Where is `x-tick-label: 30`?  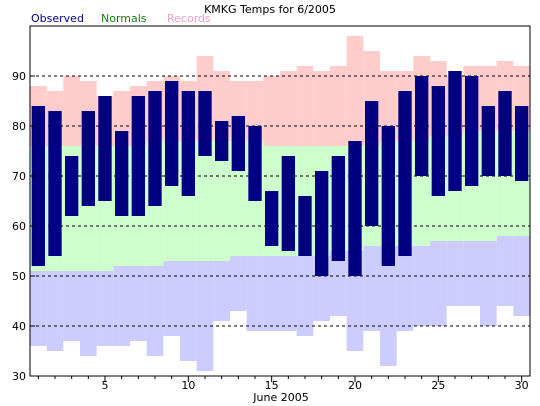 x-tick-label: 30 is located at coordinates (522, 385).